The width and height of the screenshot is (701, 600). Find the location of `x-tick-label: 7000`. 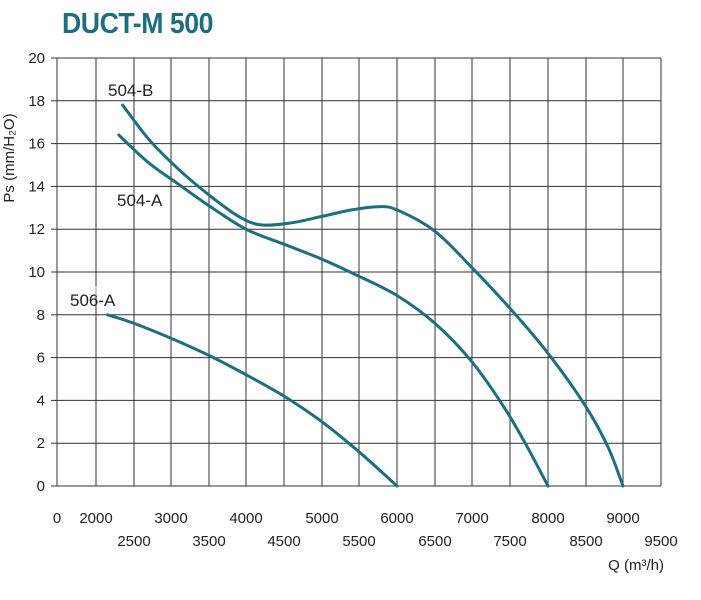

x-tick-label: 7000 is located at coordinates (471, 518).